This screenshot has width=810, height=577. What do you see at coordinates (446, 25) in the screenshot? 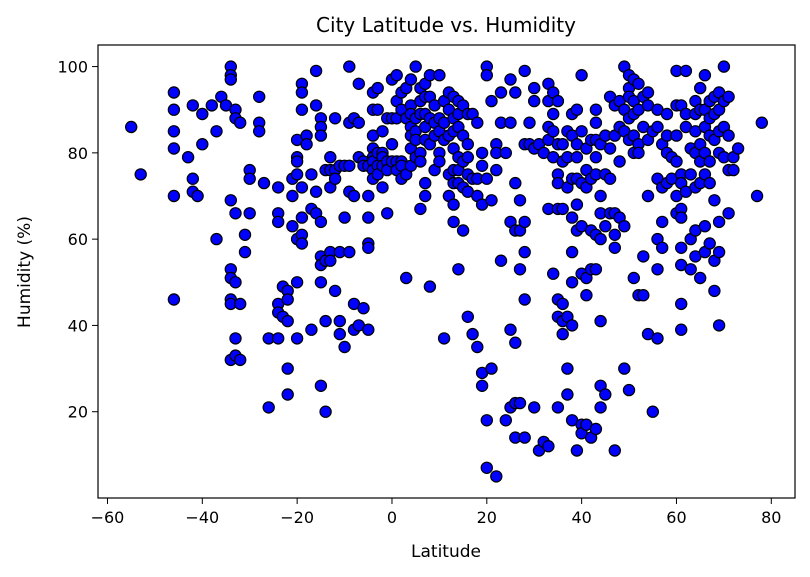
I see `chart-title: City Latitude vs. Humidity` at bounding box center [446, 25].